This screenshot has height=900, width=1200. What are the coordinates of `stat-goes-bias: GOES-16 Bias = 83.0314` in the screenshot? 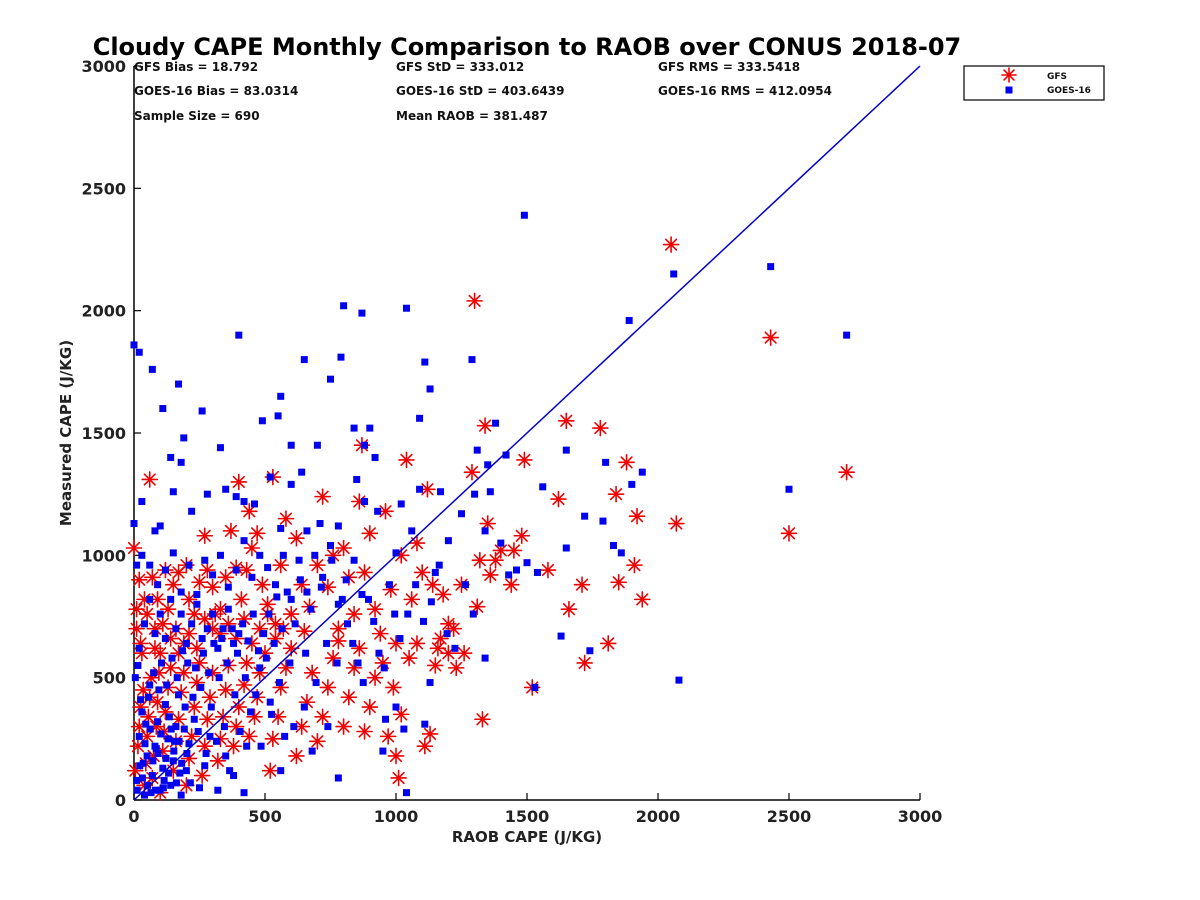 It's located at (216, 91).